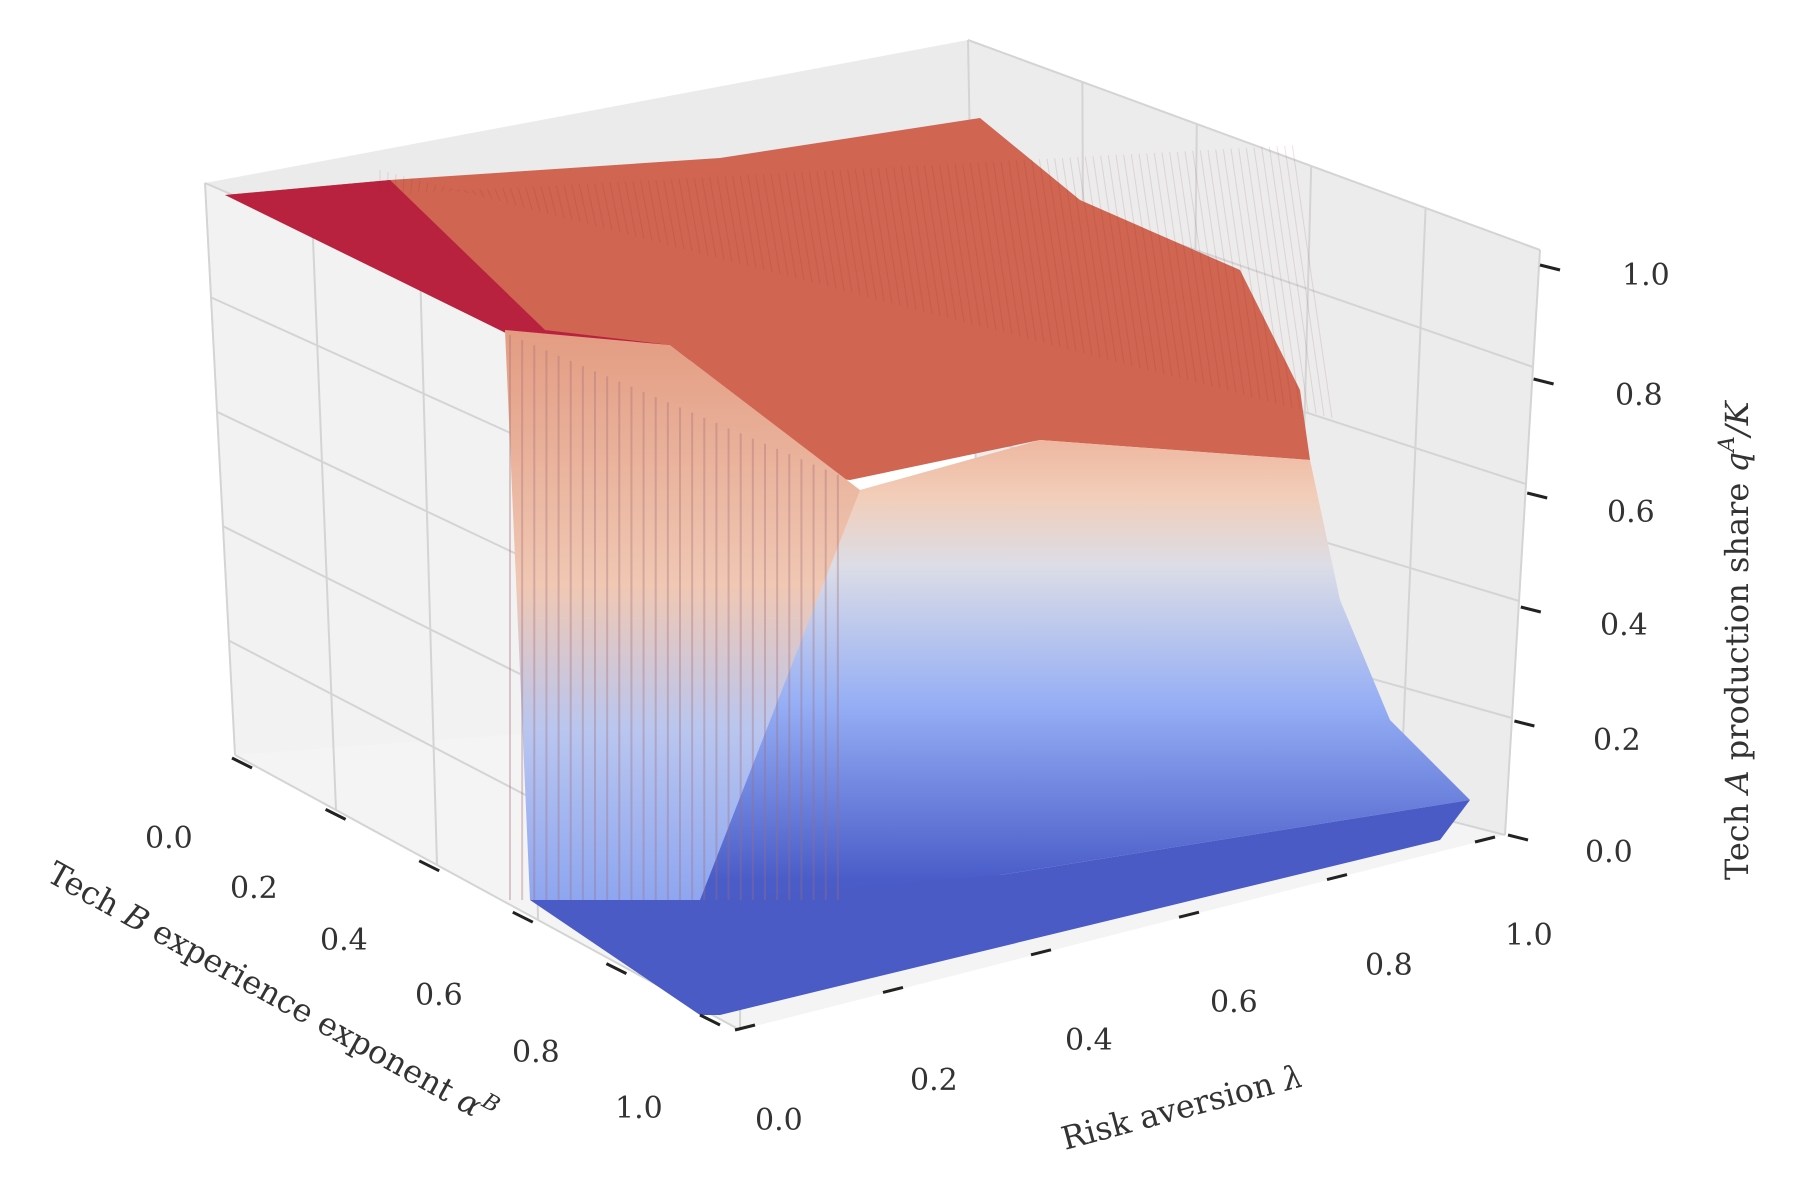 This screenshot has height=1200, width=1800. What do you see at coordinates (682, 615) in the screenshot?
I see `surface-curtain` at bounding box center [682, 615].